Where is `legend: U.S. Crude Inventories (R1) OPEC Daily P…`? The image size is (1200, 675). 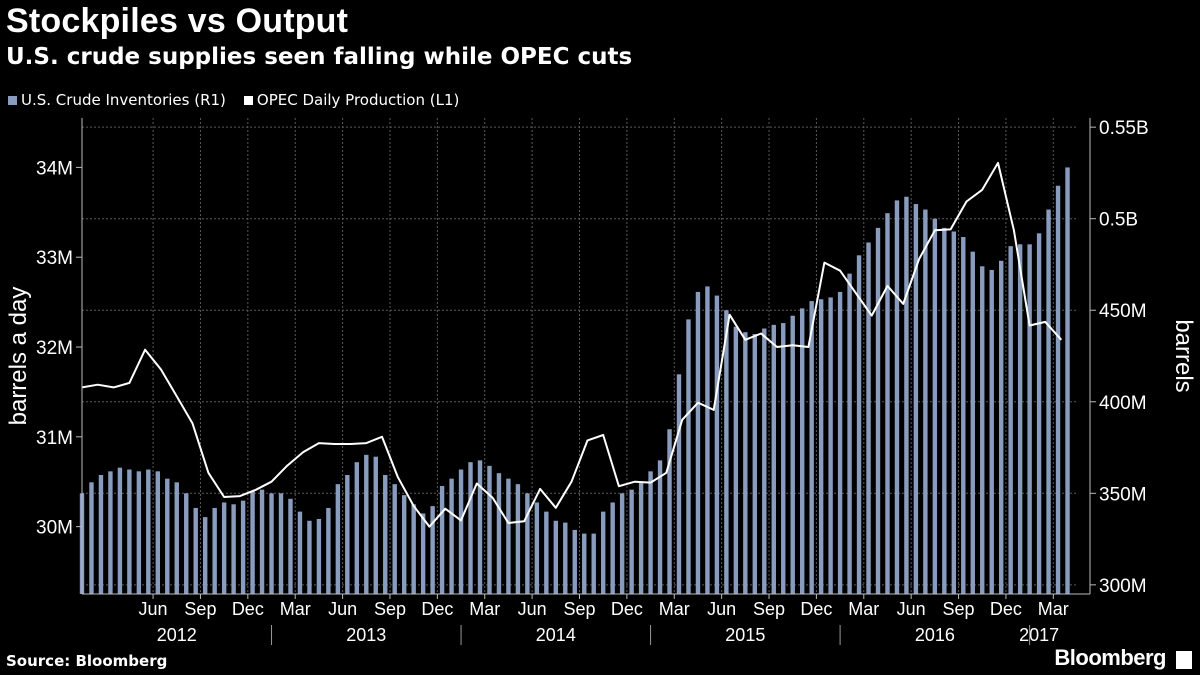 legend: U.S. Crude Inventories (R1) OPEC Daily P… is located at coordinates (242, 100).